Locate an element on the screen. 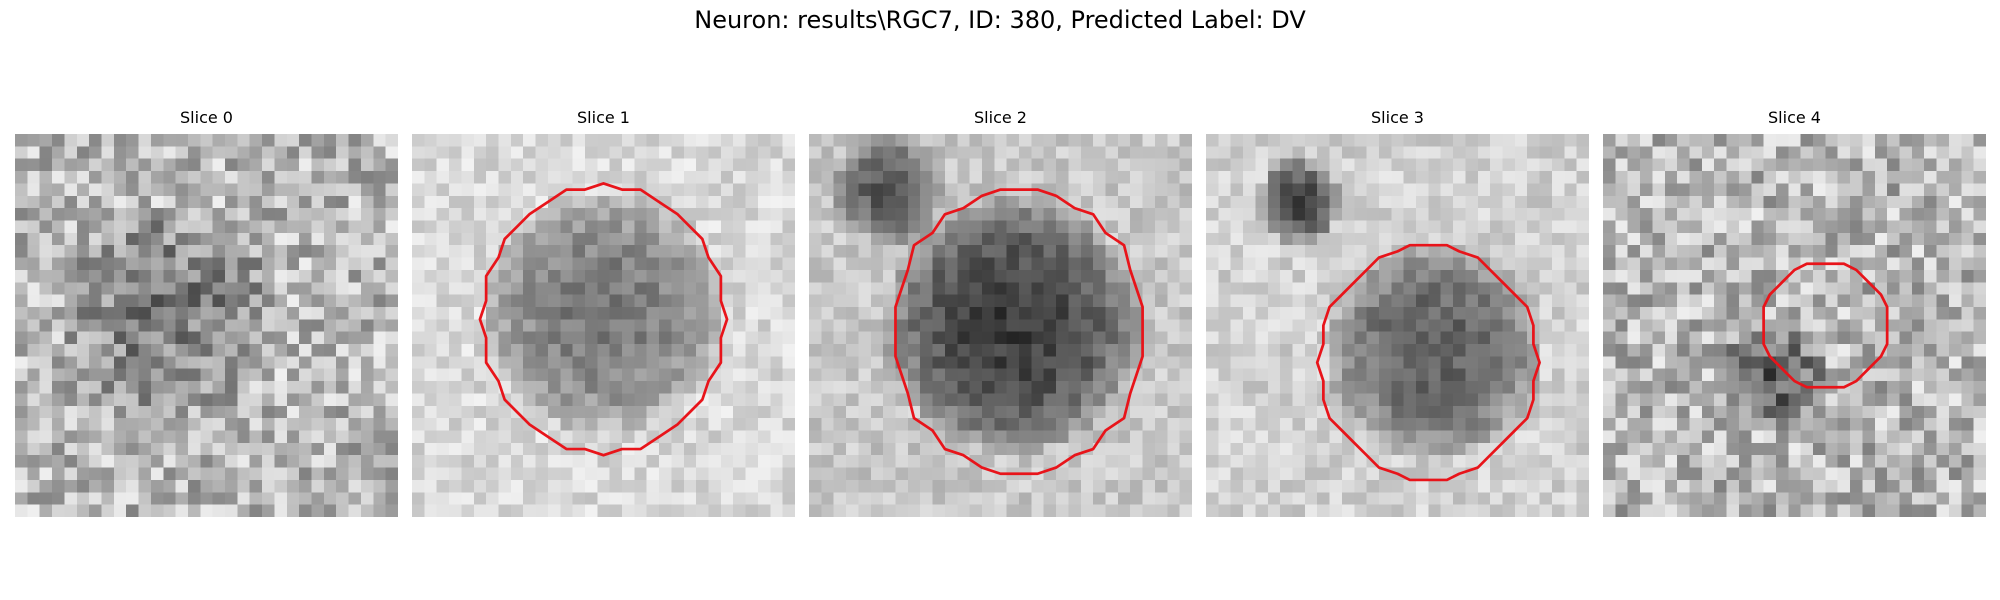 This screenshot has height=600, width=2000. slice-title-3: Slice 3 is located at coordinates (1397, 117).